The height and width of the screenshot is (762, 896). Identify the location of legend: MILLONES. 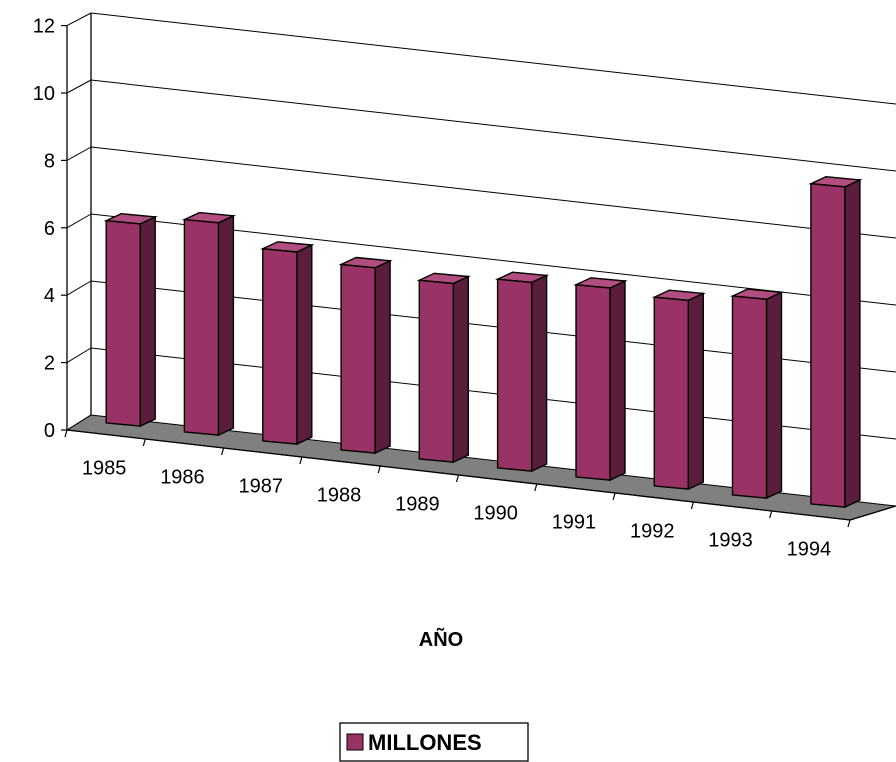
(434, 742).